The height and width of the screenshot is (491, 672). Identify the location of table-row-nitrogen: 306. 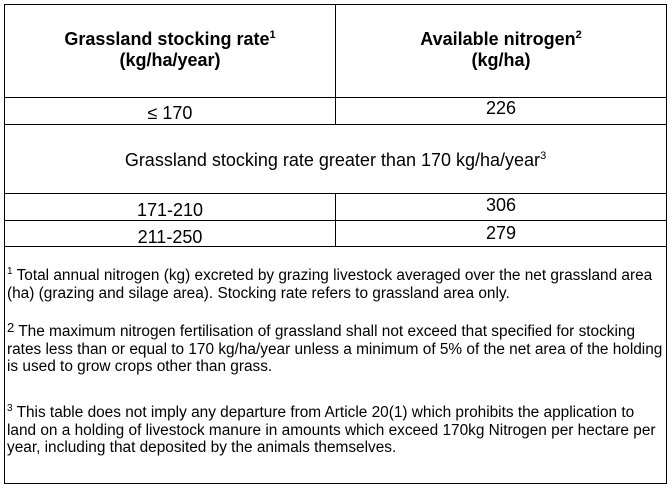
(501, 205).